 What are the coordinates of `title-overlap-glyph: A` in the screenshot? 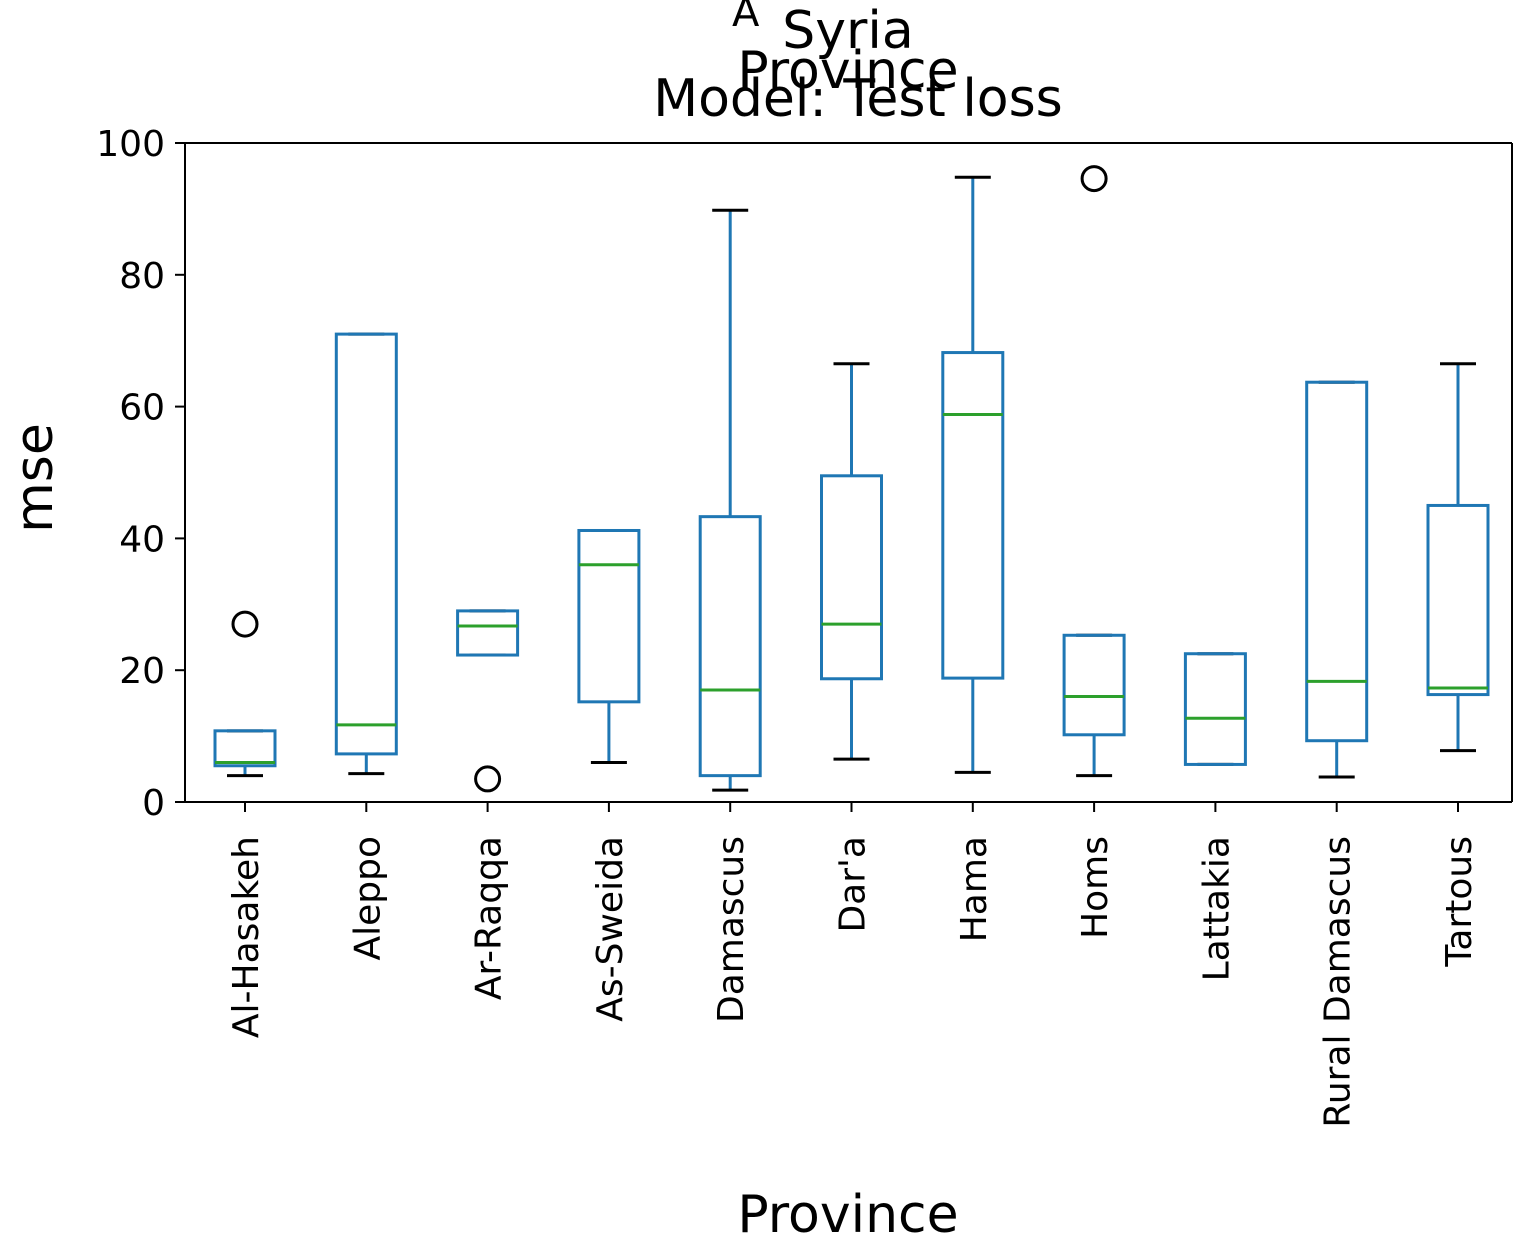 It's located at (746, 18).